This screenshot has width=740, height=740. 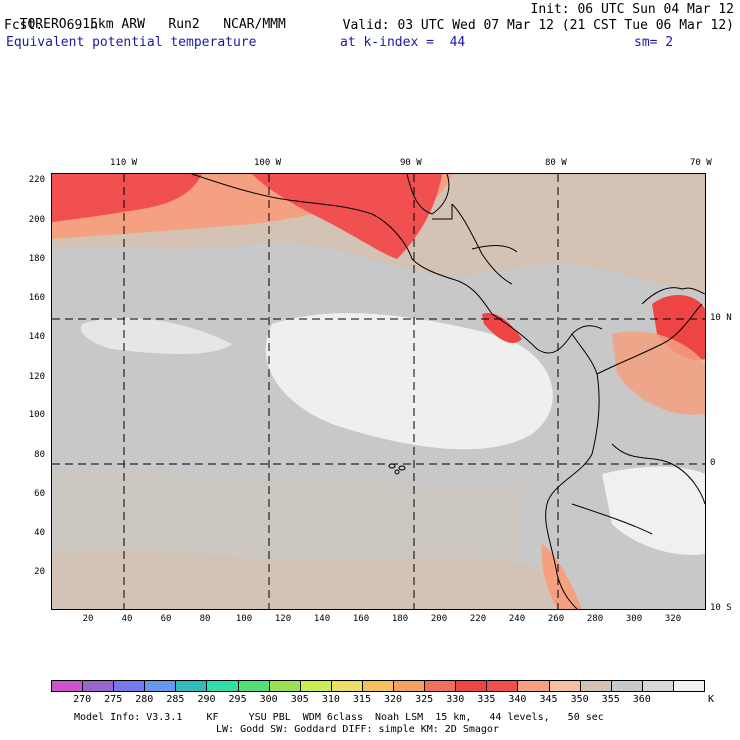 I want to click on org-label: NCAR/MMM, so click(x=254, y=24).